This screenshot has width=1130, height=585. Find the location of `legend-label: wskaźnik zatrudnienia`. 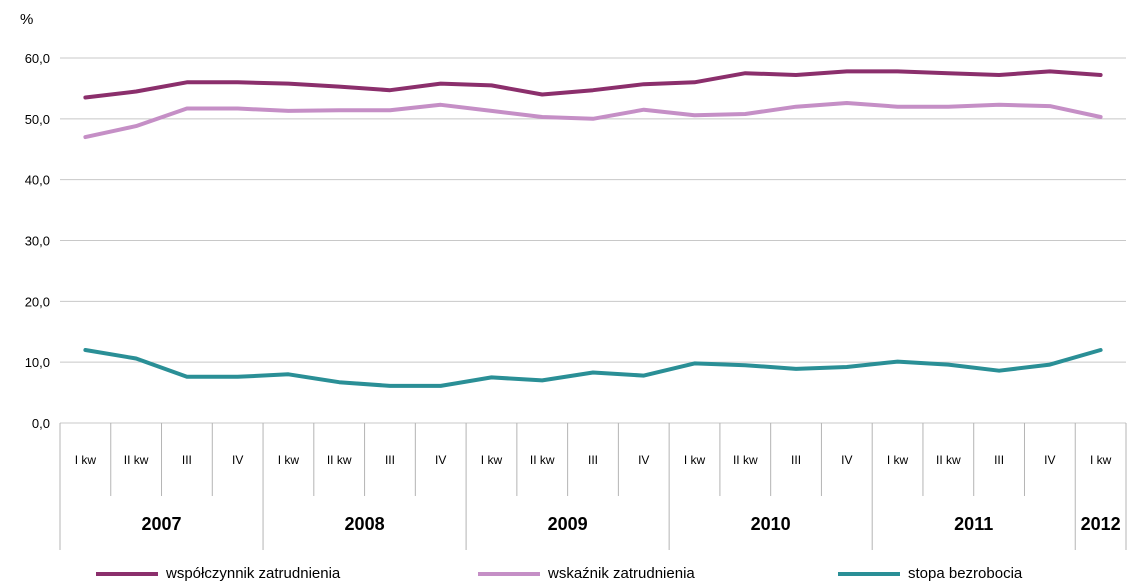

legend-label: wskaźnik zatrudnienia is located at coordinates (621, 573).